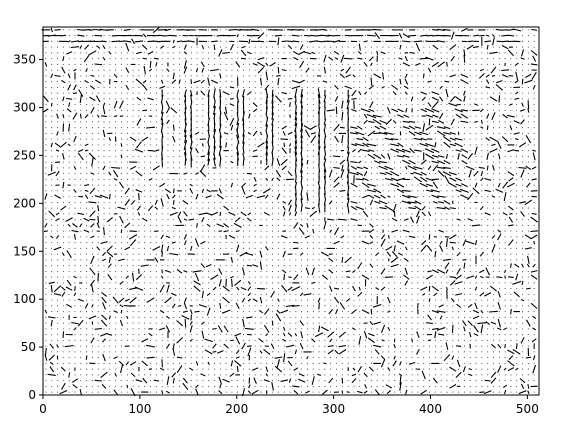 The width and height of the screenshot is (564, 438). Describe the element at coordinates (24, 108) in the screenshot. I see `y-tick-label: 300` at that location.